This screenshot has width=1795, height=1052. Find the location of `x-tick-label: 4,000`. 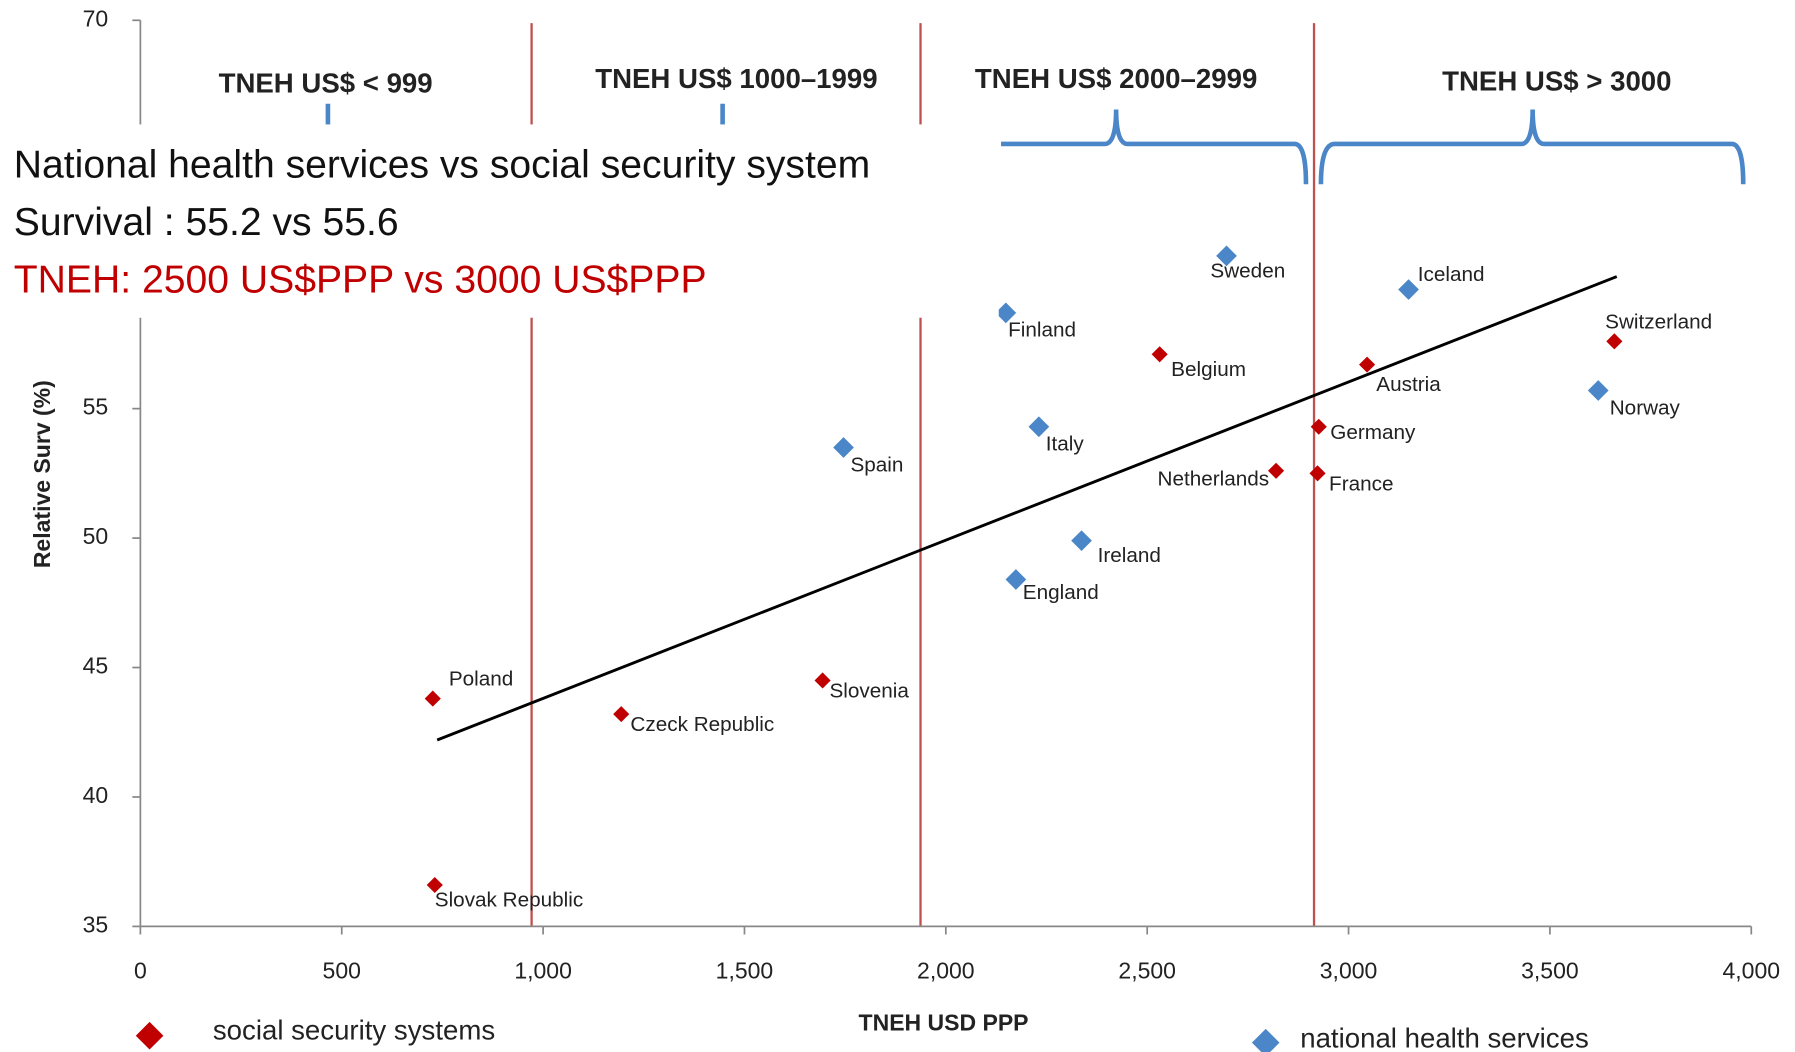

x-tick-label: 4,000 is located at coordinates (1751, 971).